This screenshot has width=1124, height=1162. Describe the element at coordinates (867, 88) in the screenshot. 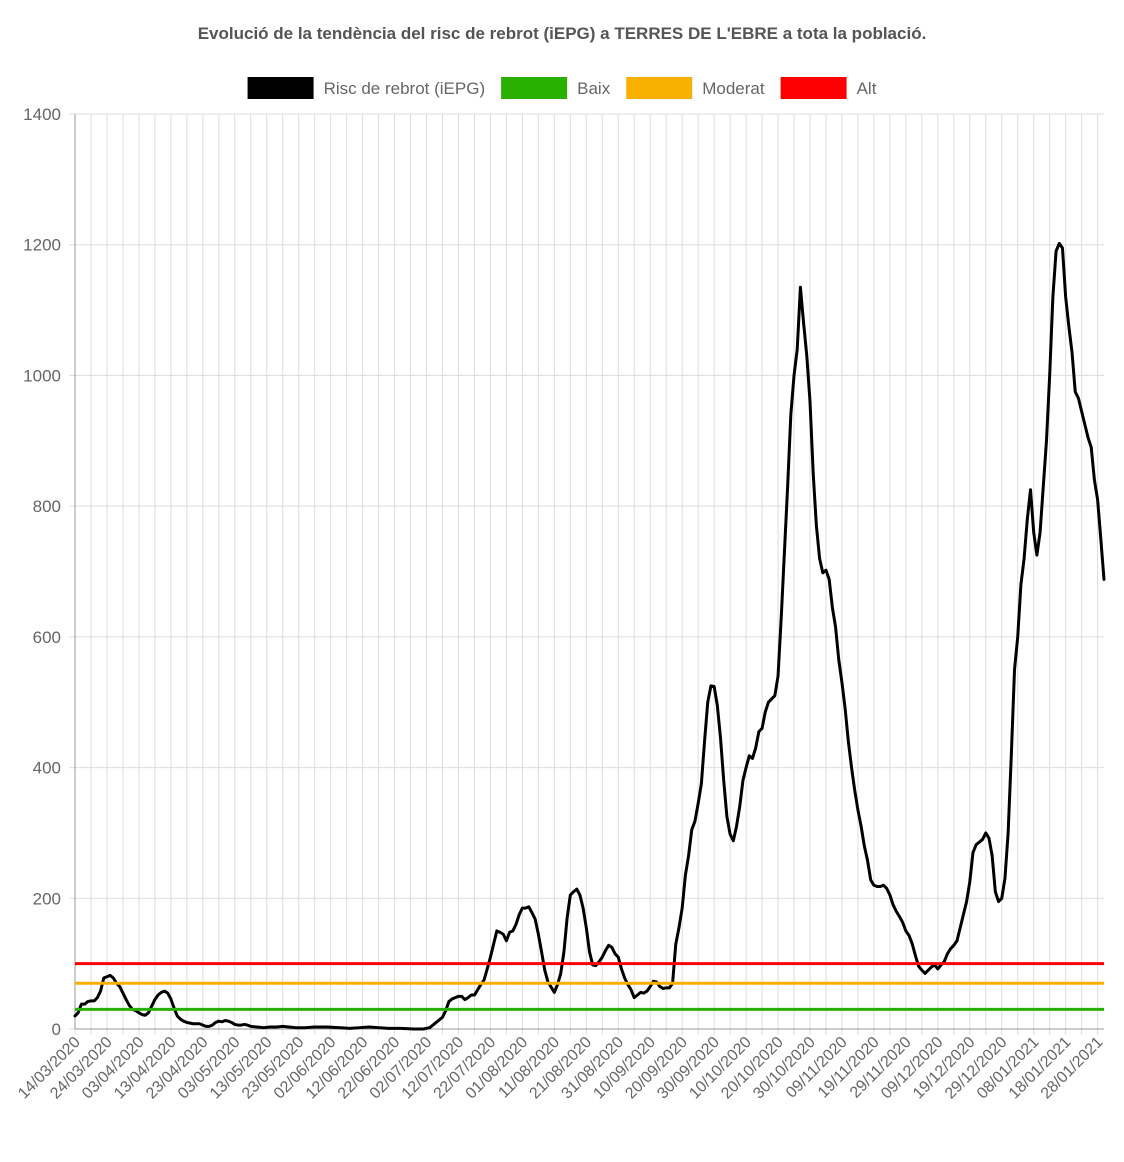

I see `legend-label: Alt` at that location.